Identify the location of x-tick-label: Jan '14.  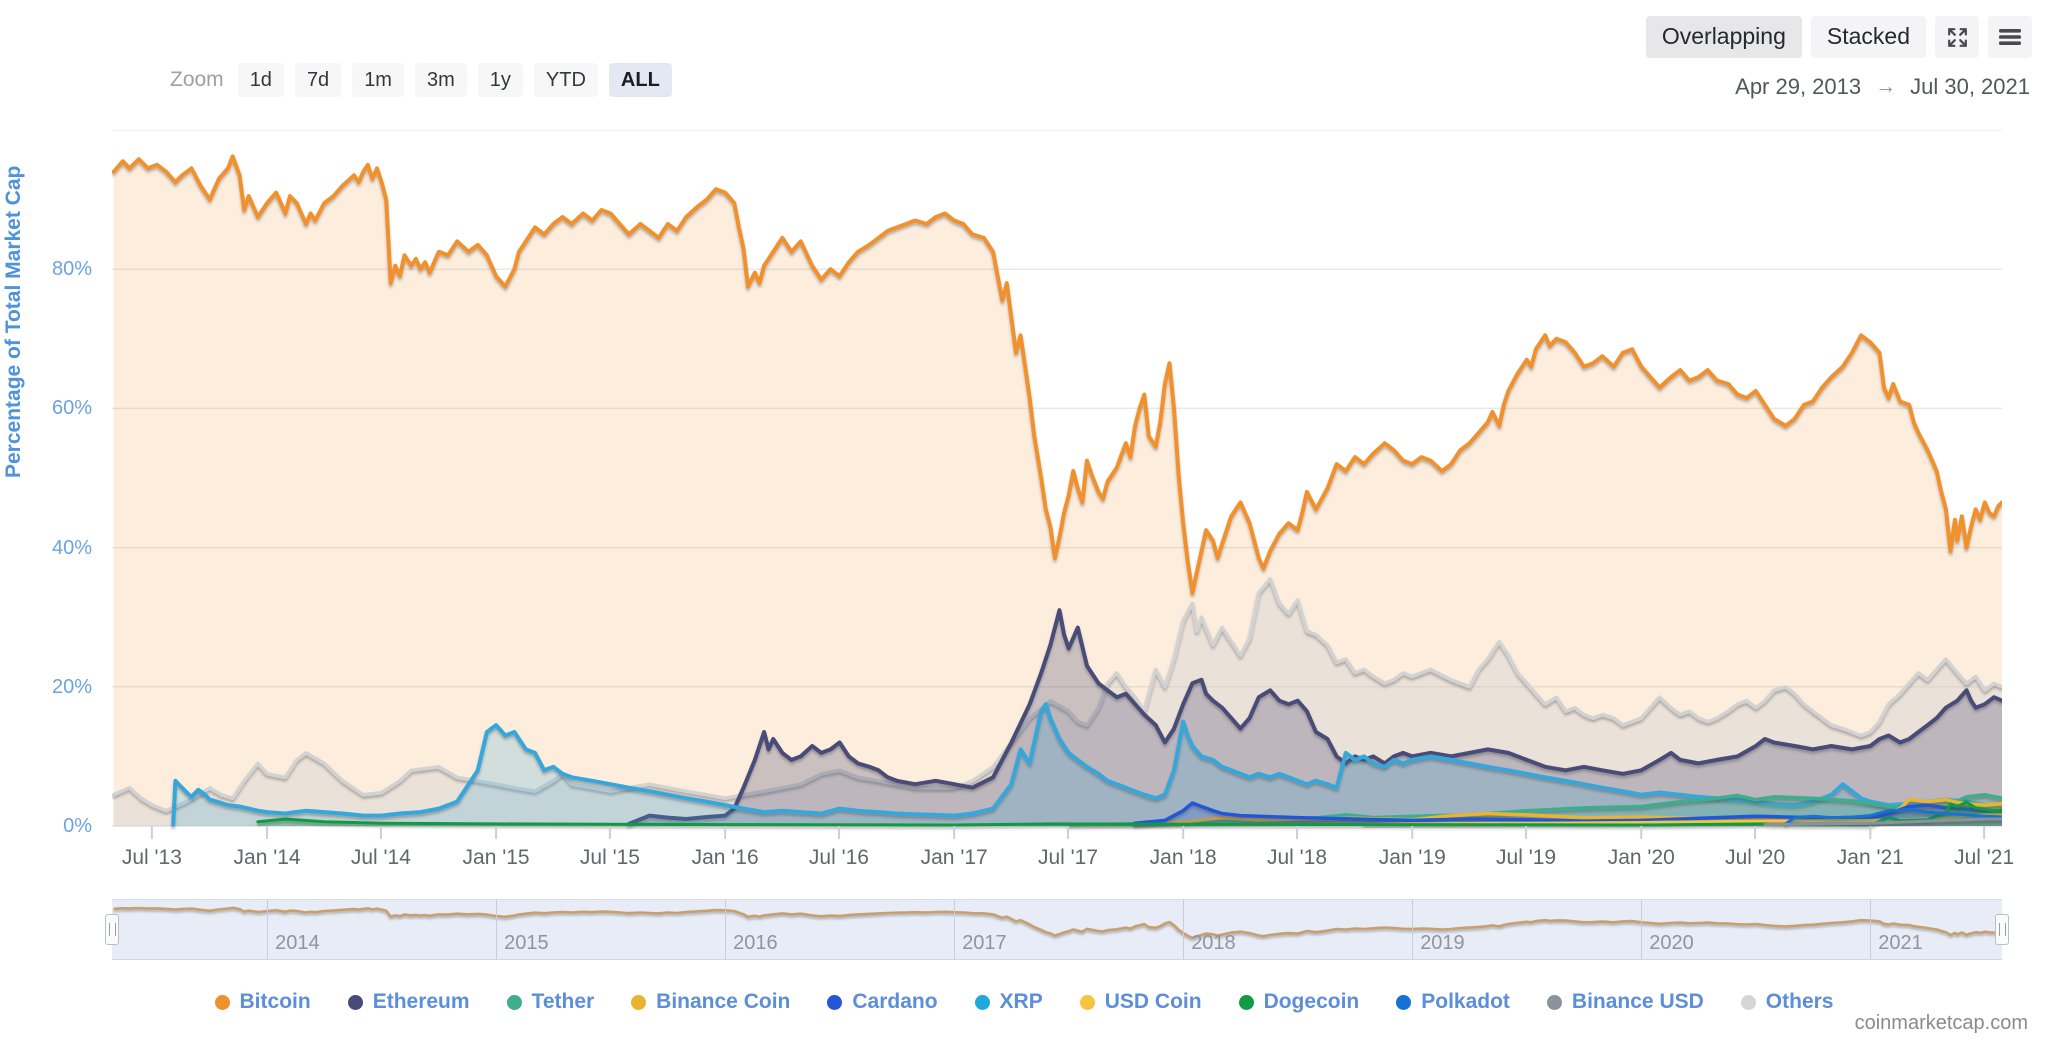
(267, 857).